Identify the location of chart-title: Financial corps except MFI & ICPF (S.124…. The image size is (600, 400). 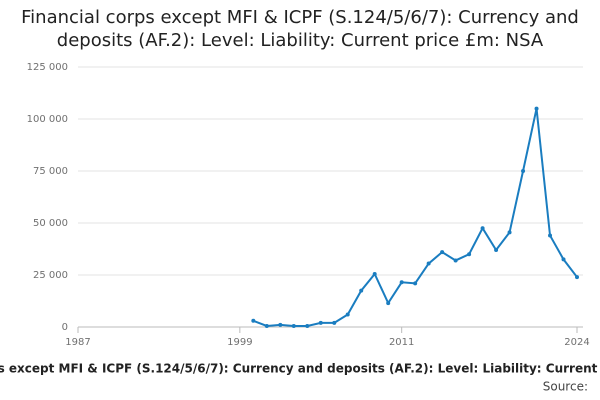
(300, 29).